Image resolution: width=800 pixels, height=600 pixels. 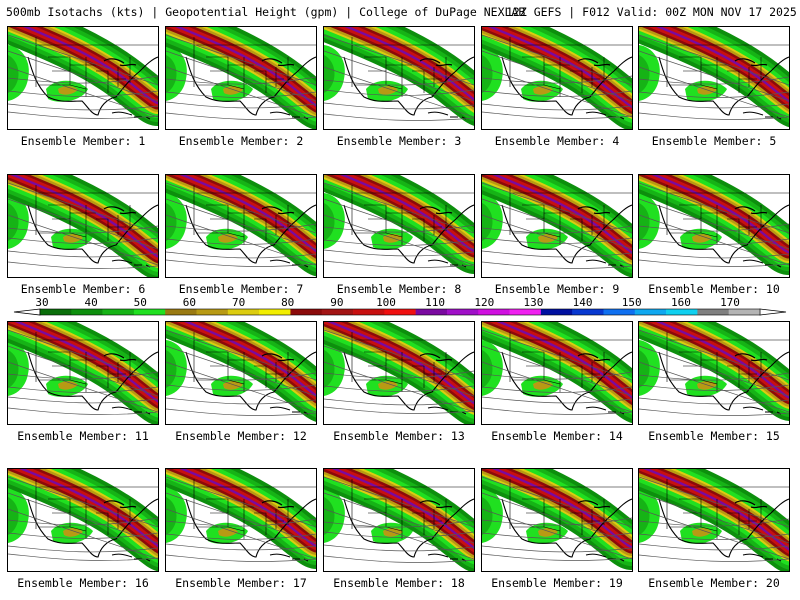 I want to click on scale-tick-label: 120, so click(x=484, y=303).